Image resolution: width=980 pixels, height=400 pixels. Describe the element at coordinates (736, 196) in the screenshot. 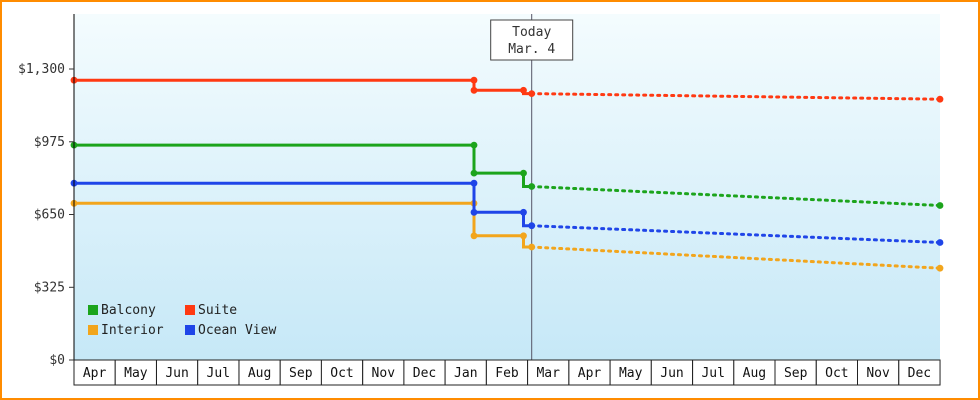

I see `series-forecast-line-balcony` at that location.